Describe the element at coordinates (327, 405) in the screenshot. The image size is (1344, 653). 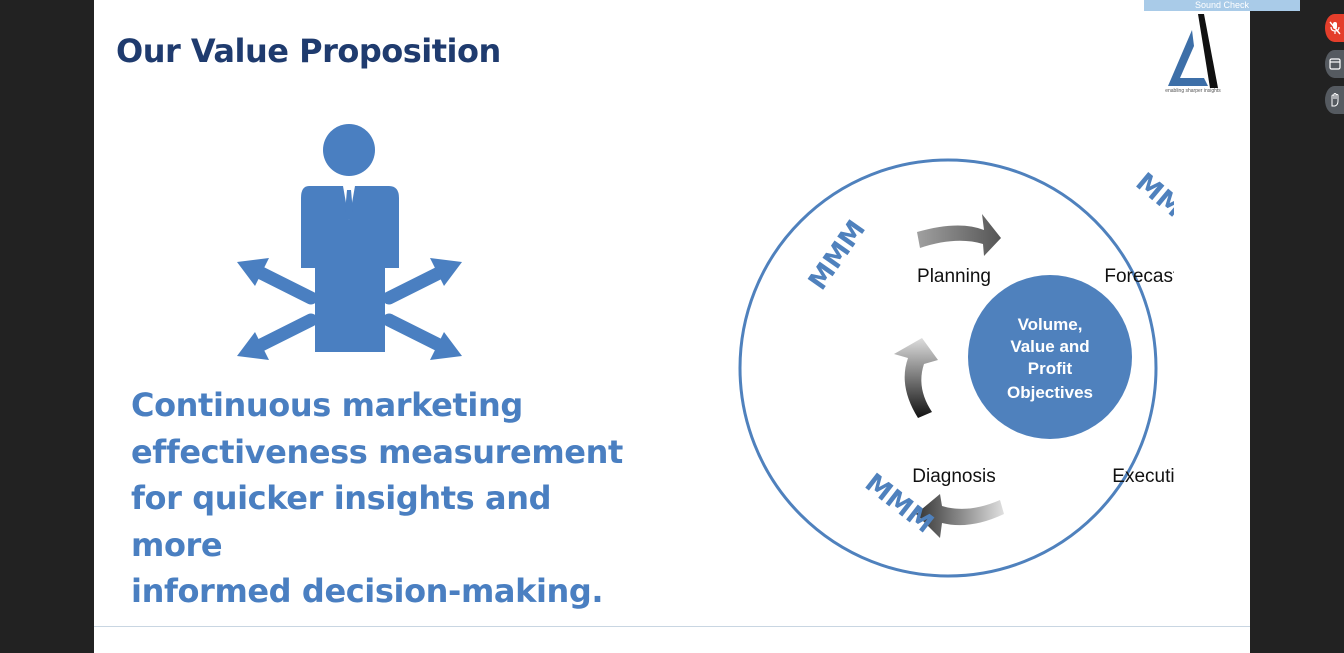
I see `tagline-line: Continuous marketing` at that location.